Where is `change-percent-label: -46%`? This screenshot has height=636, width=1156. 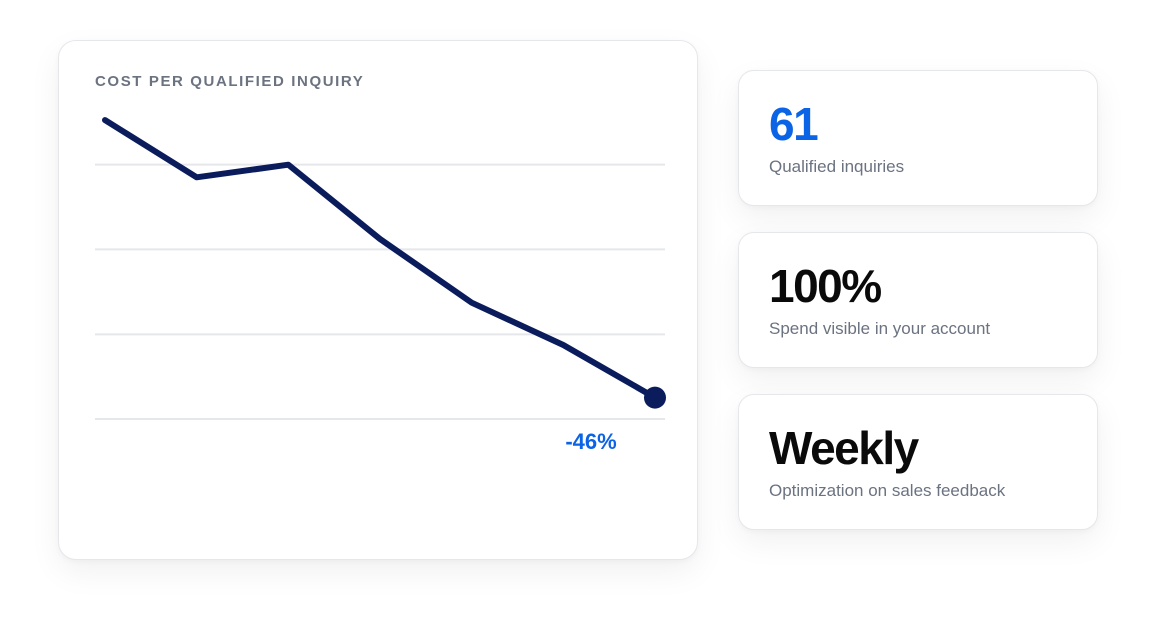
change-percent-label: -46% is located at coordinates (590, 441).